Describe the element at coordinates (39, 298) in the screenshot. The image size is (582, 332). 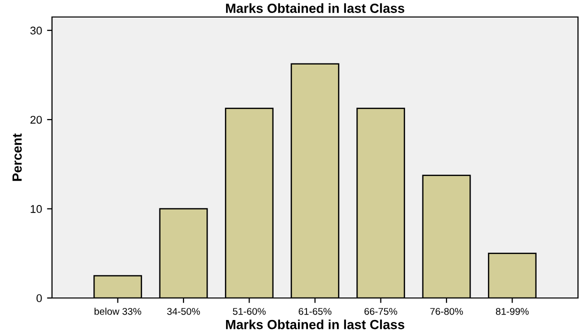
I see `y-tick-label: 0` at that location.